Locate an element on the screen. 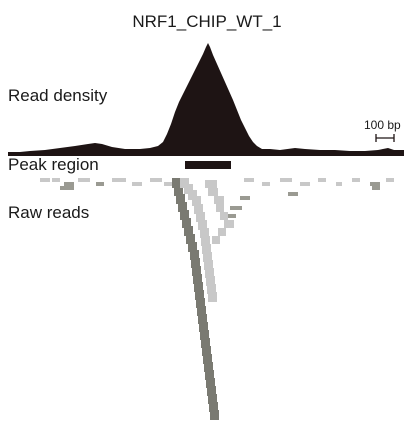 The height and width of the screenshot is (430, 414). scale-bar-label: 100 bp is located at coordinates (382, 125).